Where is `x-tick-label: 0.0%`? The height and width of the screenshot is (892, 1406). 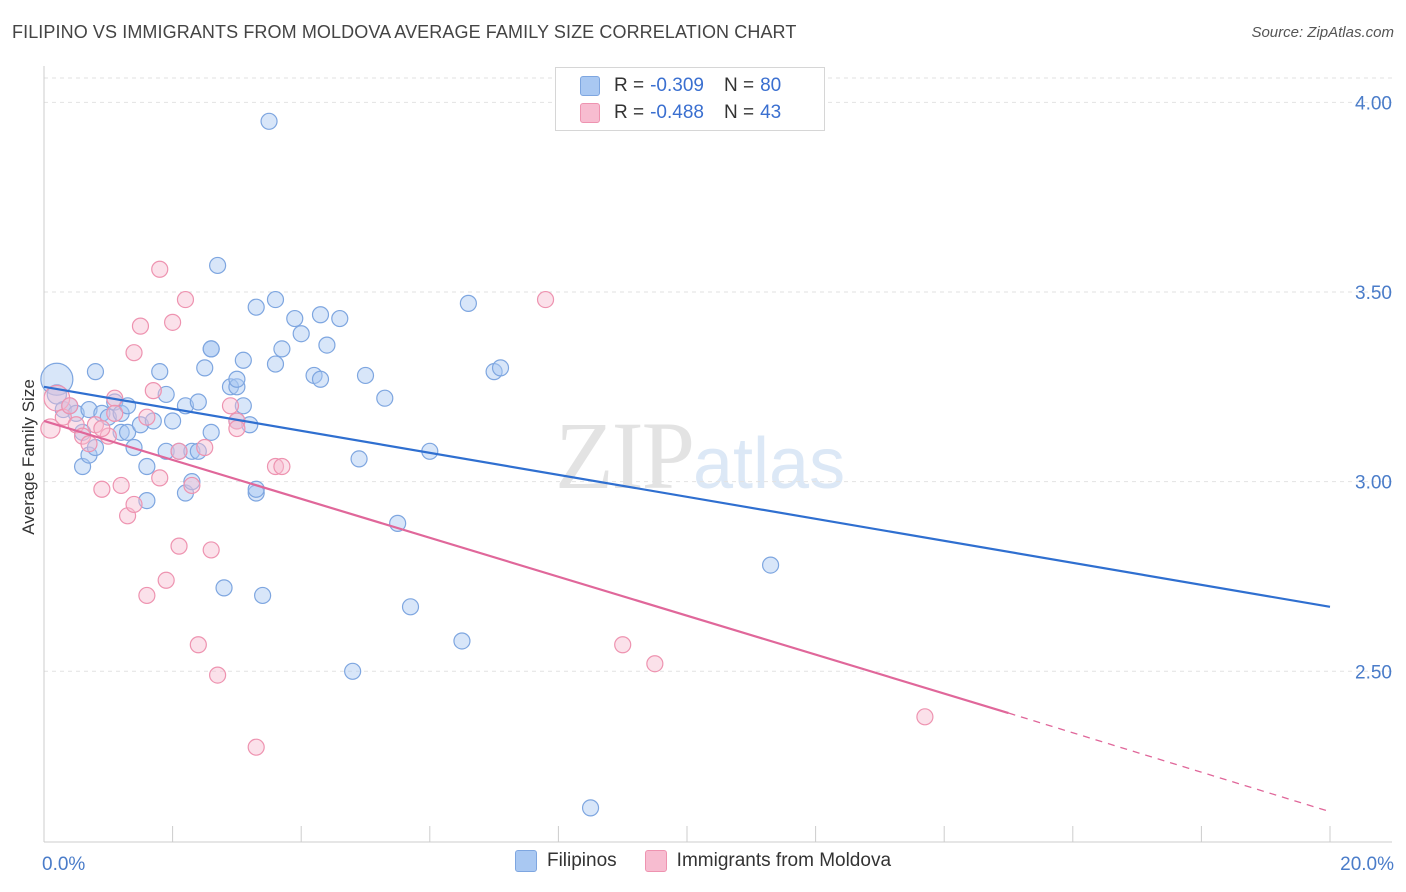 x-tick-label: 0.0% is located at coordinates (63, 864).